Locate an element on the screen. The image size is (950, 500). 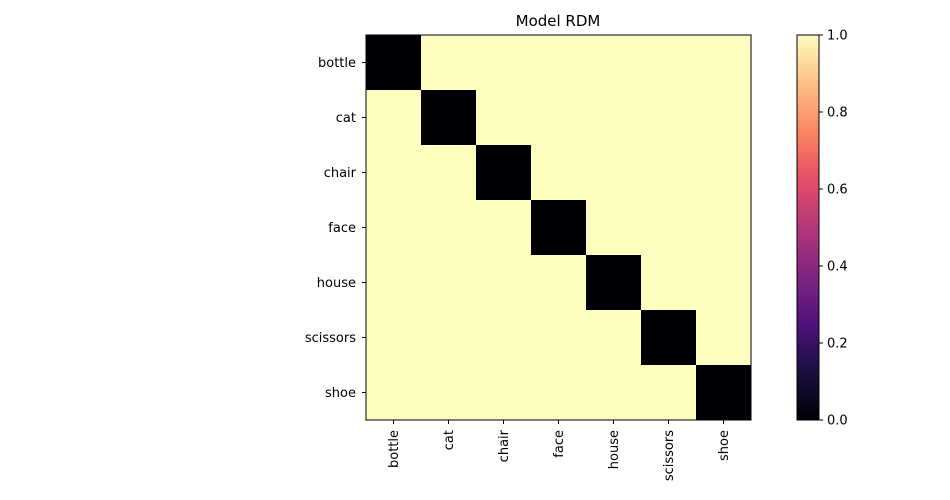
y-tick-label: scissors is located at coordinates (330, 338).